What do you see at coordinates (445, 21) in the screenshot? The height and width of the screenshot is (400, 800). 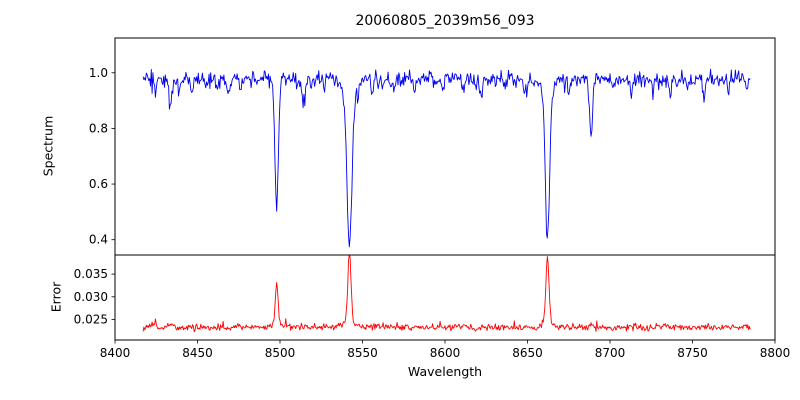 I see `chart-title: 20060805_2039m56_093` at bounding box center [445, 21].